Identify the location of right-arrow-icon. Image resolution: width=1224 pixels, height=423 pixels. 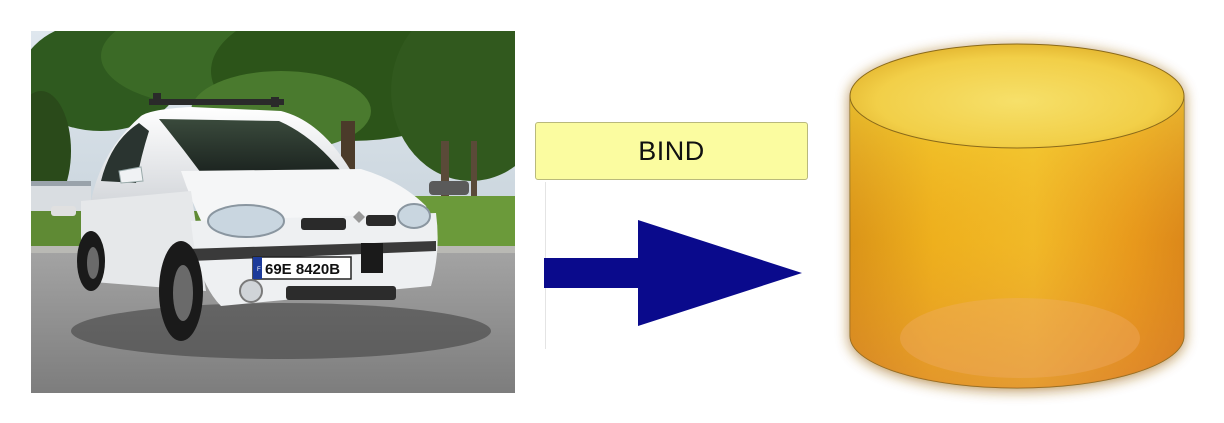
(675, 275).